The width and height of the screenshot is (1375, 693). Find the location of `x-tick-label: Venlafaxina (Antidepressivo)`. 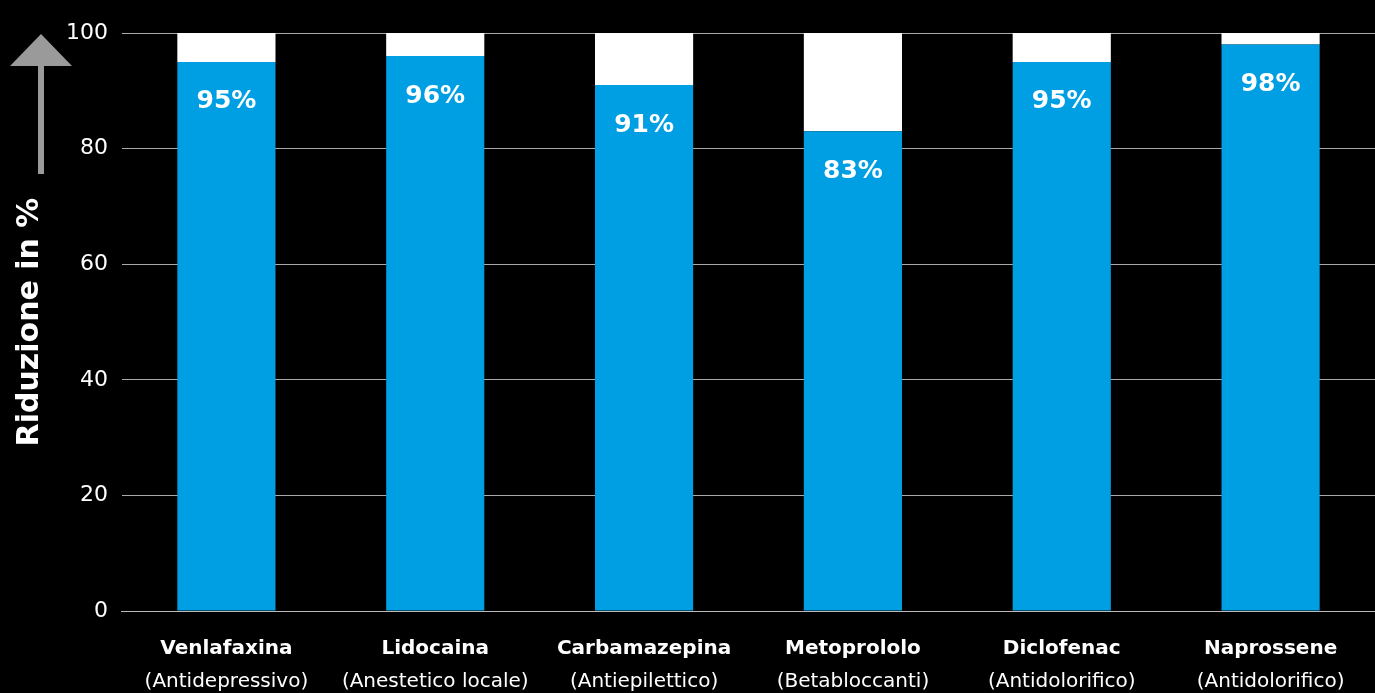

x-tick-label: Venlafaxina (Antidepressivo) is located at coordinates (226, 664).